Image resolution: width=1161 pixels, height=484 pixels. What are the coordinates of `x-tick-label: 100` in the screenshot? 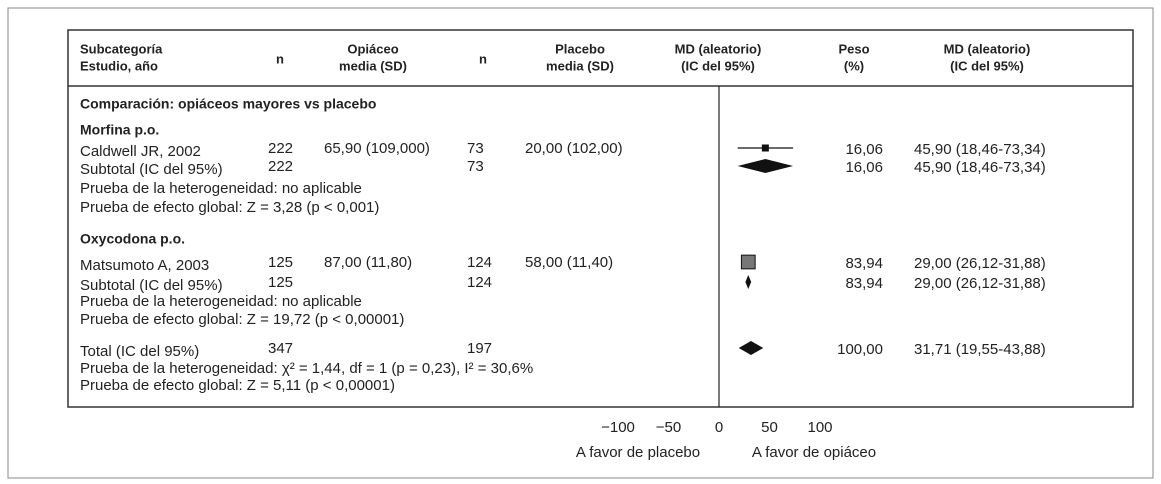 It's located at (819, 427).